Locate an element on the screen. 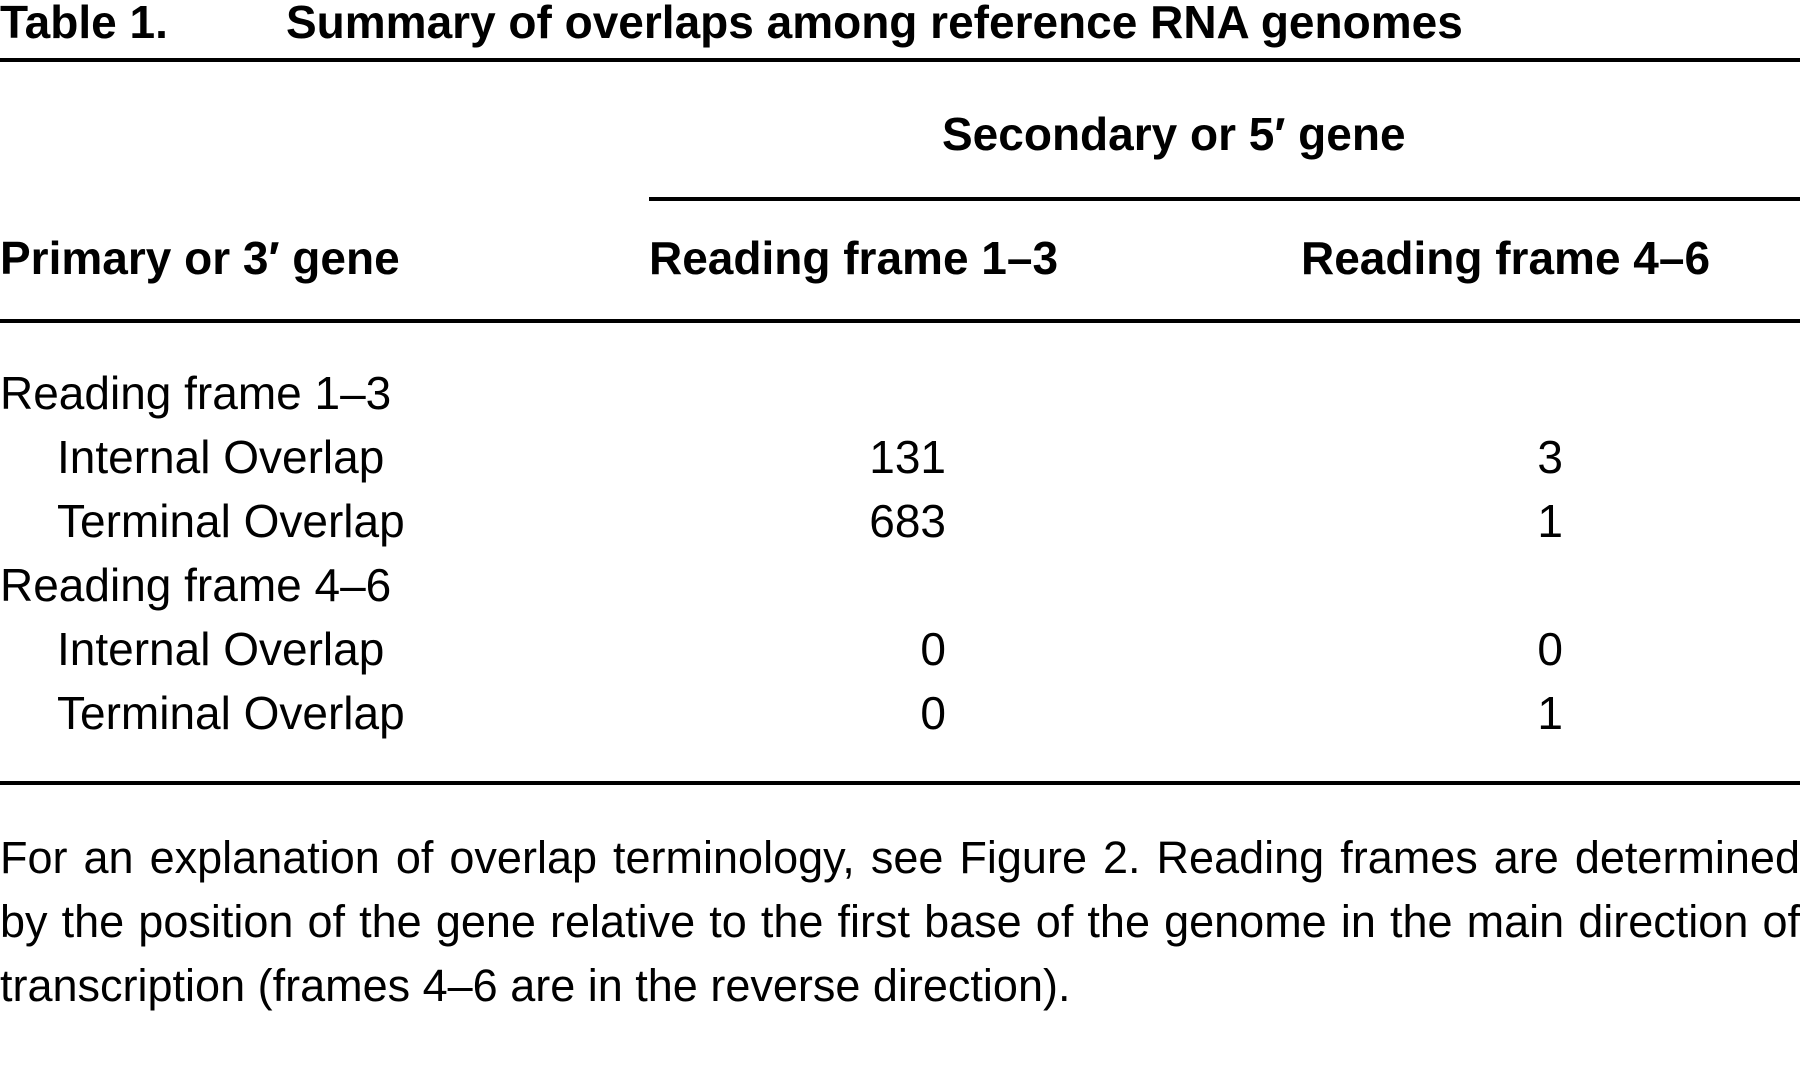 The width and height of the screenshot is (1800, 1080). cell-value: 3 is located at coordinates (1550, 457).